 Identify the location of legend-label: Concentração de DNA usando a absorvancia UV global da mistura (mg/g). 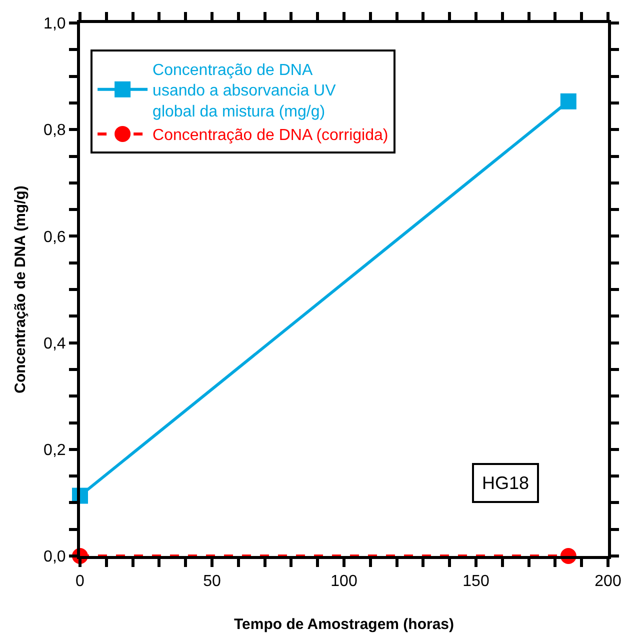
(244, 91).